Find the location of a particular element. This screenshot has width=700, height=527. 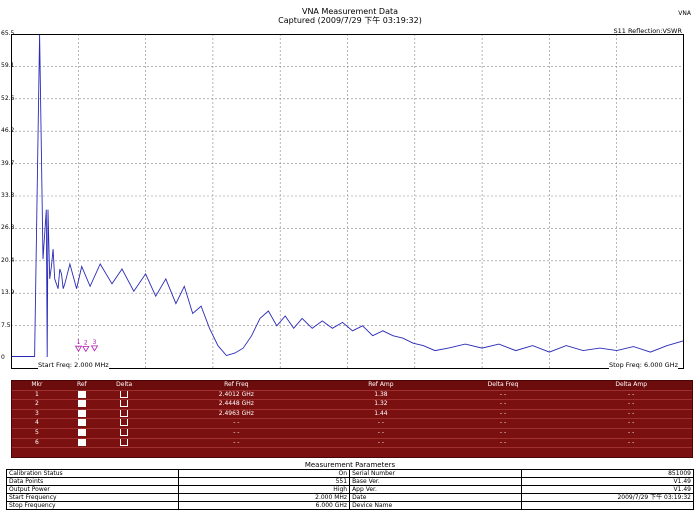

marker-number: 1 is located at coordinates (37, 394).